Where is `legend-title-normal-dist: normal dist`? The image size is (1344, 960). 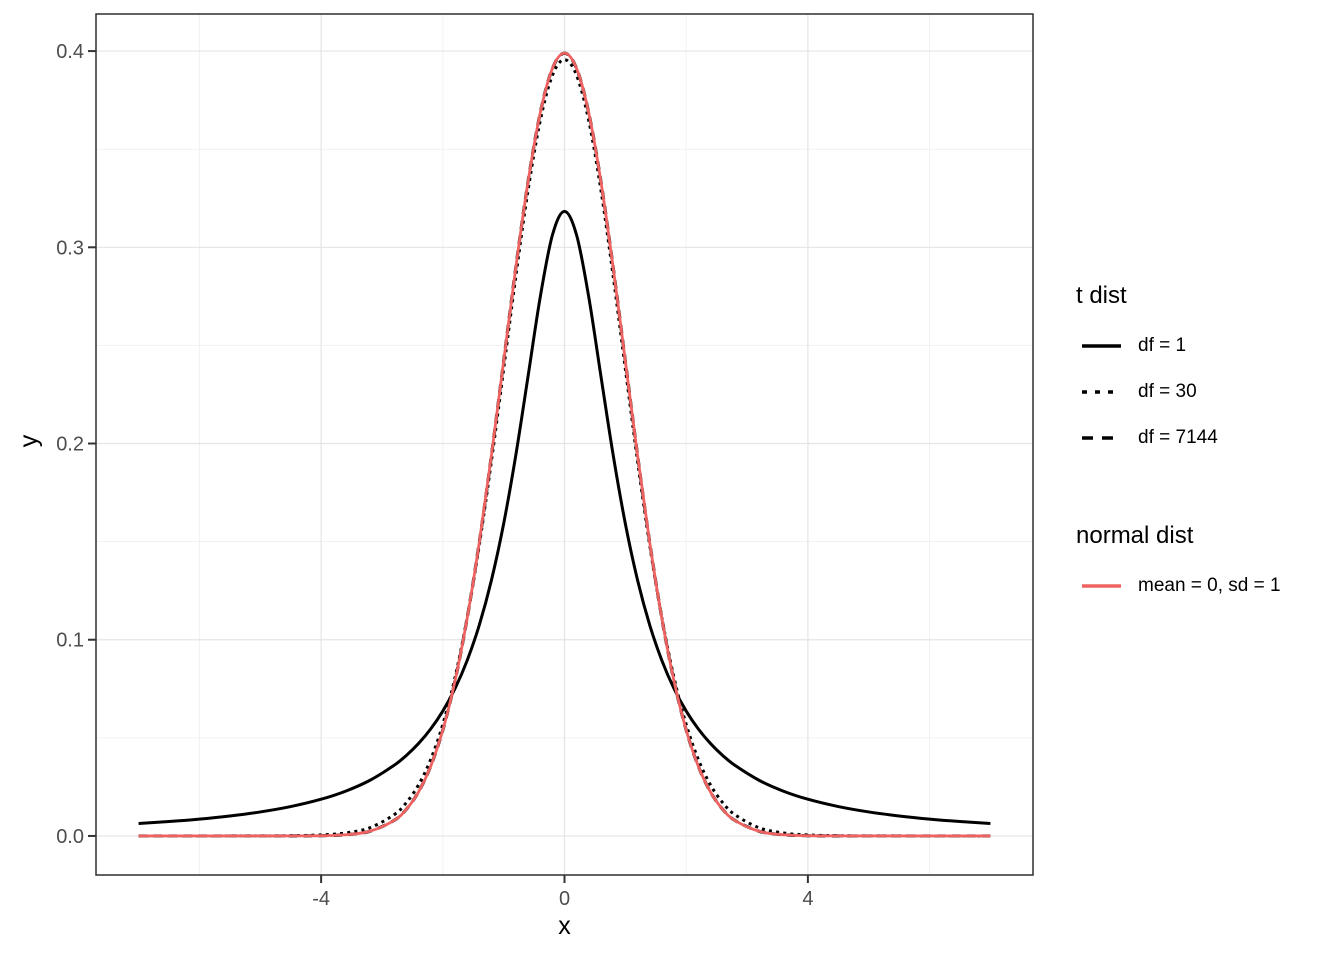 legend-title-normal-dist: normal dist is located at coordinates (1135, 535).